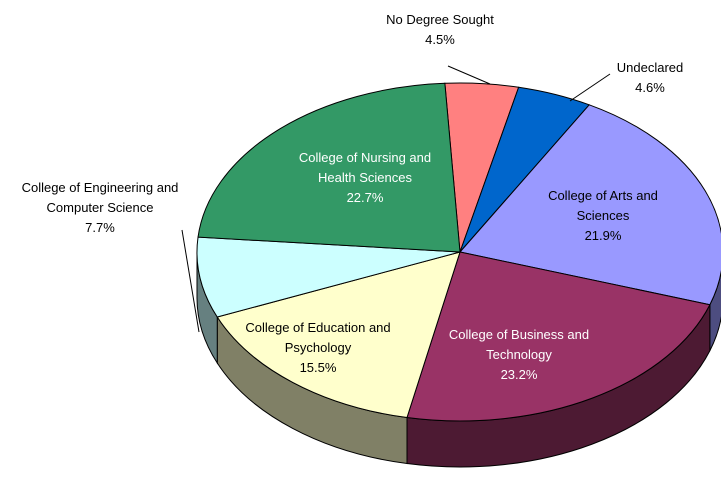  What do you see at coordinates (603, 205) in the screenshot?
I see `category-name: College of Arts and Sciences` at bounding box center [603, 205].